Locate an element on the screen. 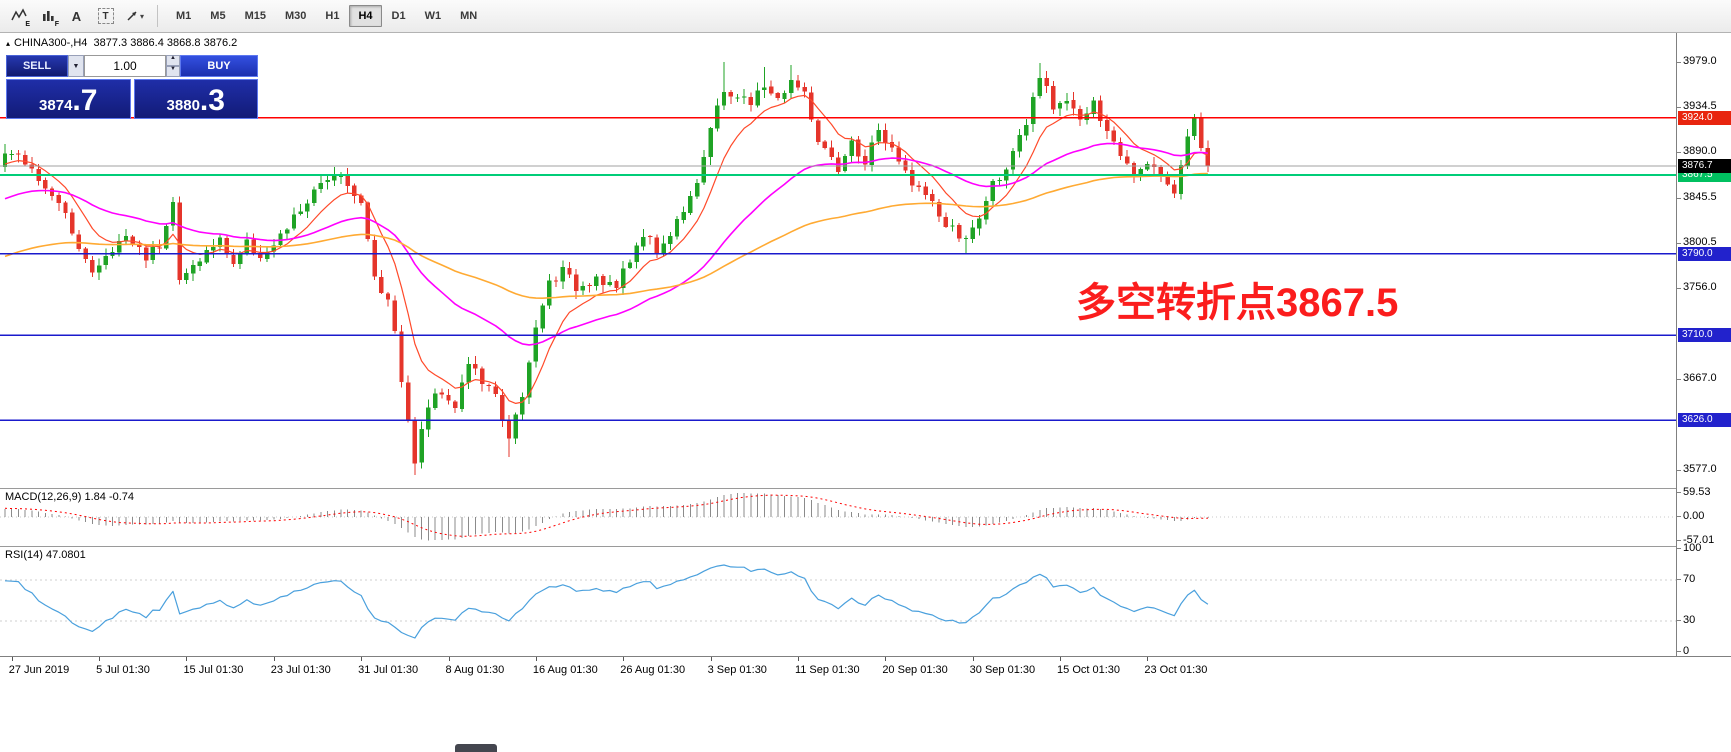 This screenshot has width=1731, height=752. trade-controls-row: SELL ▼ 1.00 ▲ ▼ BUY is located at coordinates (132, 66).